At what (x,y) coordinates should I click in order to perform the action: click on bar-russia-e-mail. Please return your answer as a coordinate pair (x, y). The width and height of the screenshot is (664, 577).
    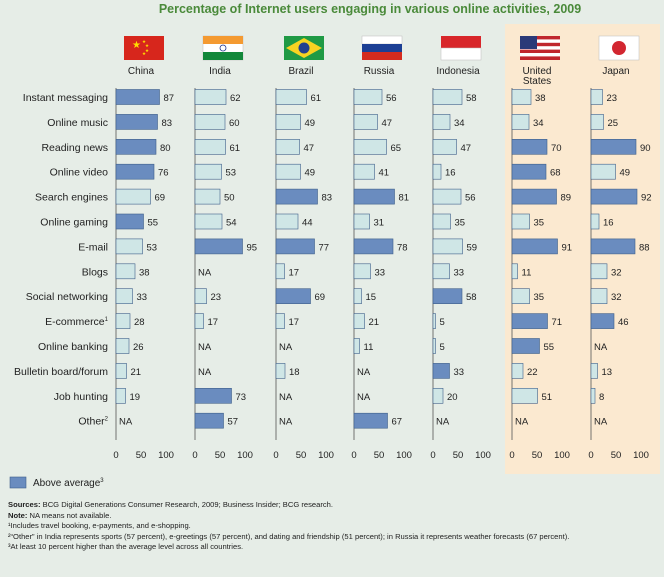
    Looking at the image, I should click on (373, 246).